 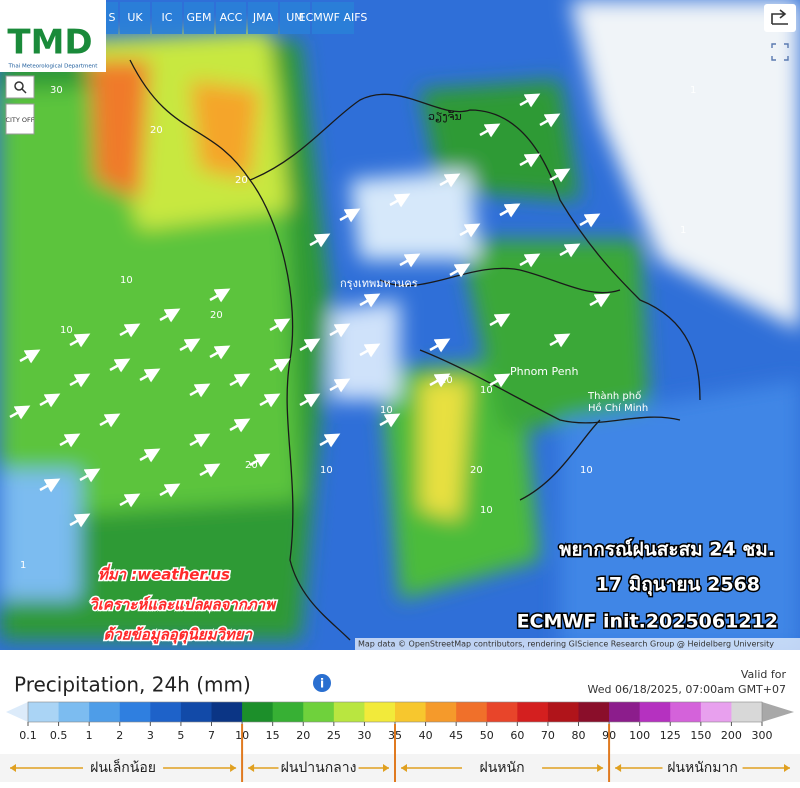 I want to click on place-label: Hồ Chí Minh, so click(x=618, y=408).